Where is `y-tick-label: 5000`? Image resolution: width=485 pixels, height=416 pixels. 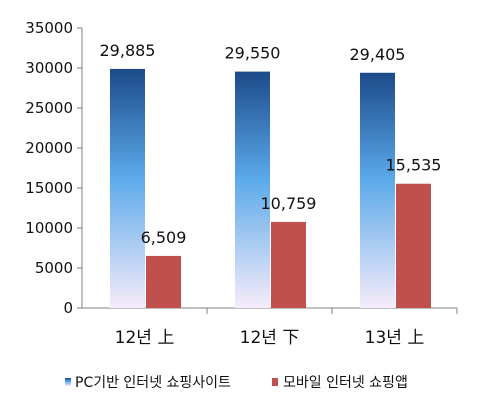 y-tick-label: 5000 is located at coordinates (54, 268).